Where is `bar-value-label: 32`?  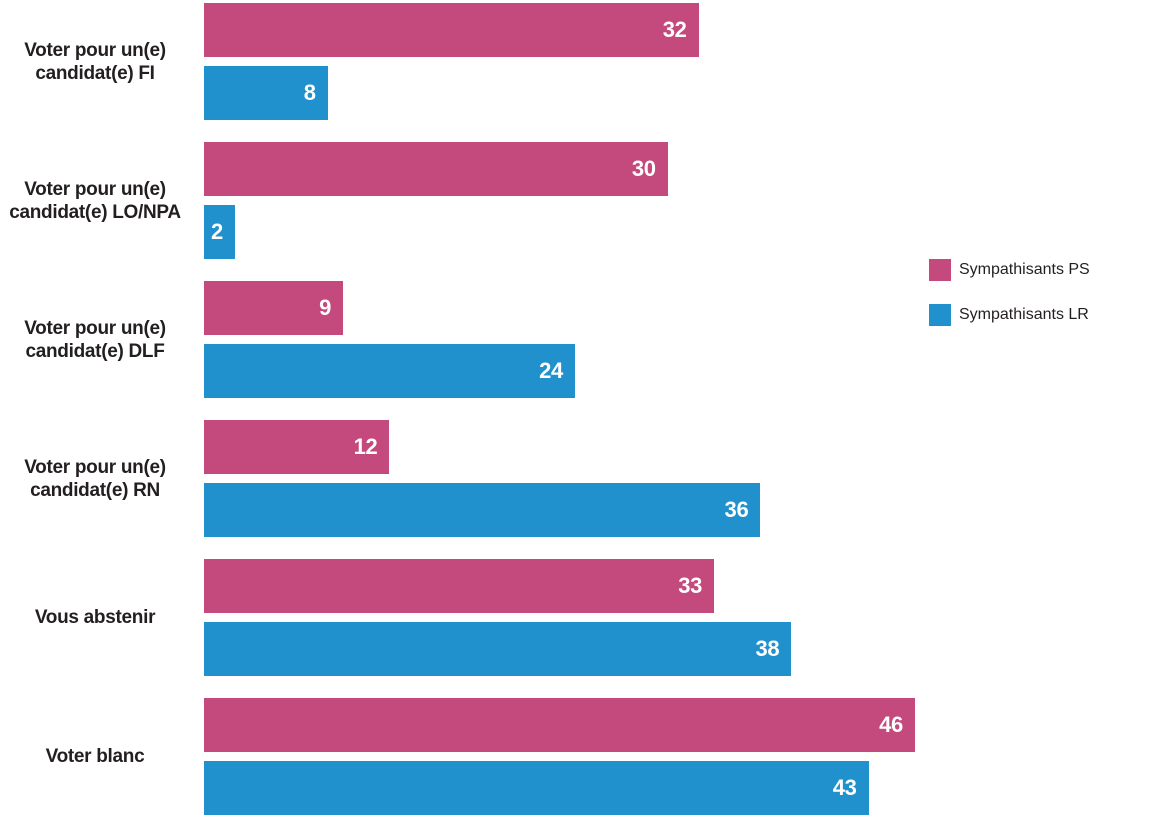
bar-value-label: 32 is located at coordinates (674, 29).